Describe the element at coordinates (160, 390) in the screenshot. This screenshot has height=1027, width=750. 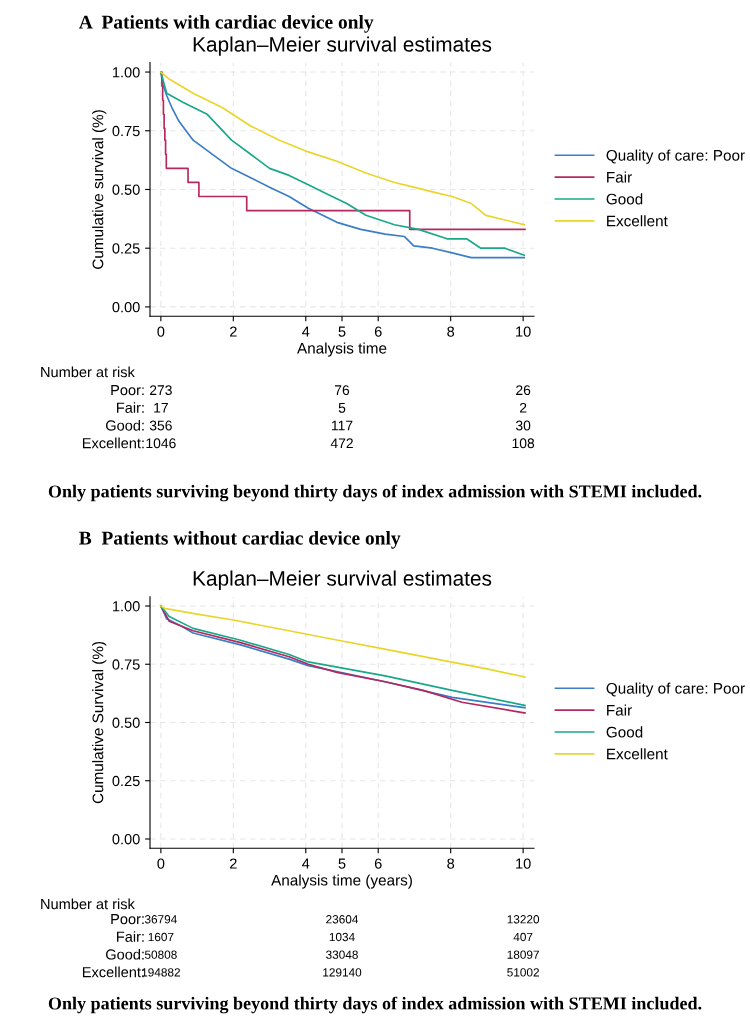
I see `text: 273` at that location.